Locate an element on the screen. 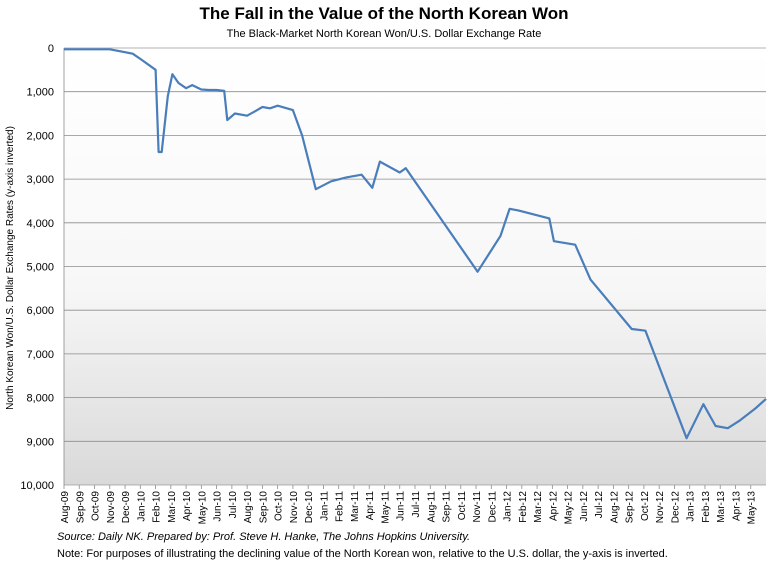  y-tick-label: 3,000 is located at coordinates (40, 180).